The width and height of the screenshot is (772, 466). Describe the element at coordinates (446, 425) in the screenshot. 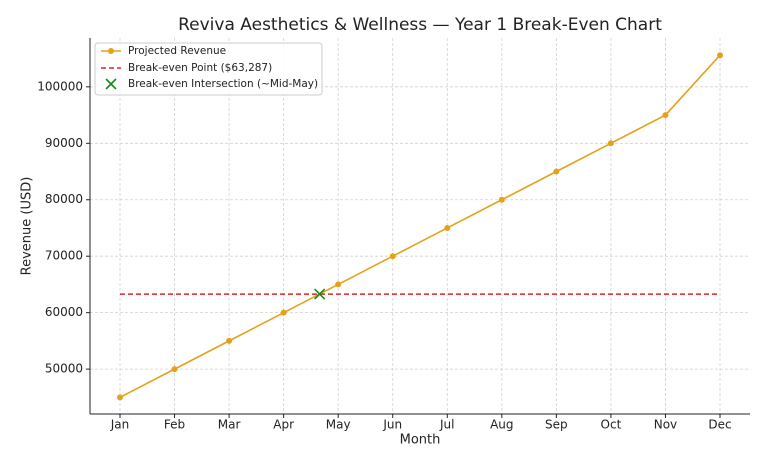

I see `x-tick-label: Jul` at that location.